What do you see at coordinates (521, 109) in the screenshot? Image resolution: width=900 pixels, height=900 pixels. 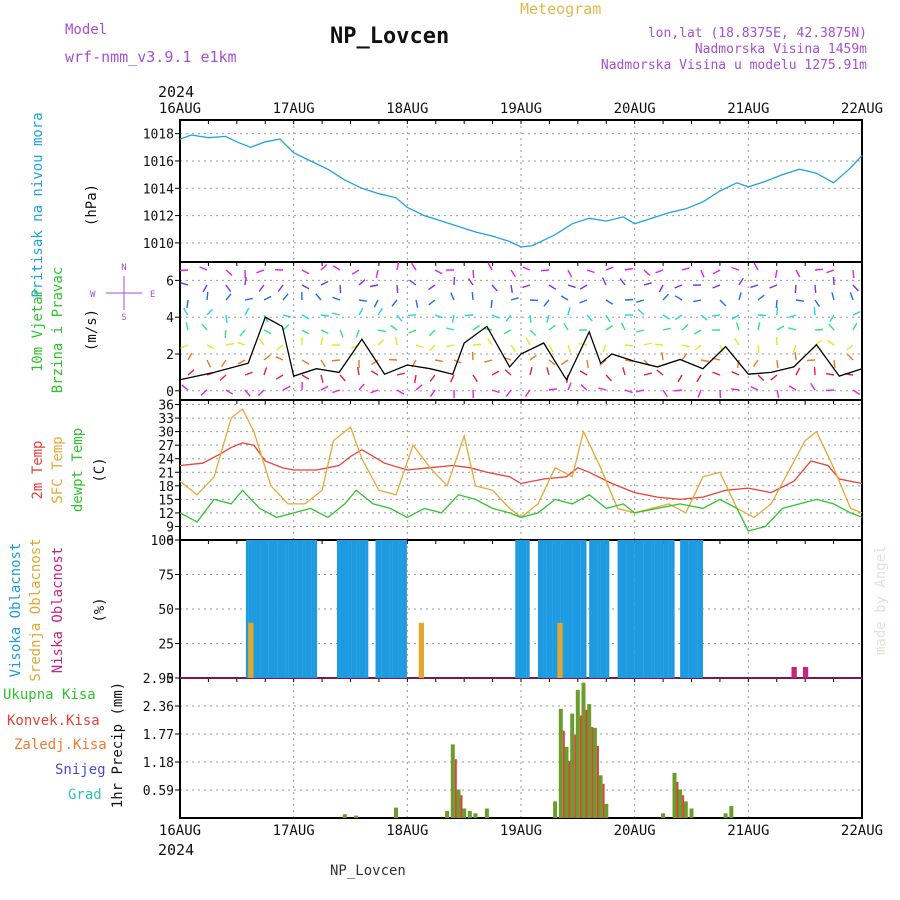 I see `xtick-label-top: 19AUG` at bounding box center [521, 109].